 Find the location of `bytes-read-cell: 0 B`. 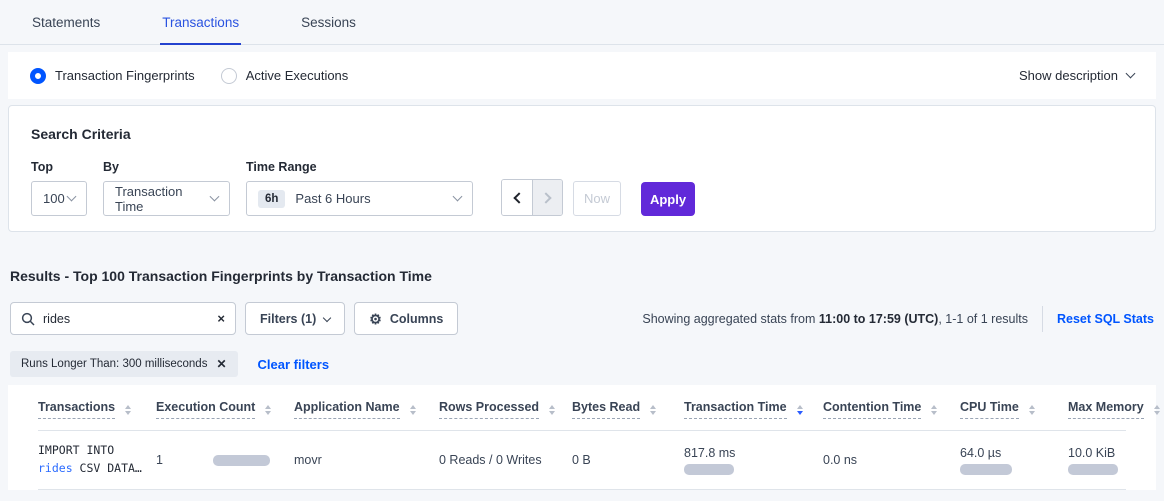

bytes-read-cell: 0 B is located at coordinates (581, 460).